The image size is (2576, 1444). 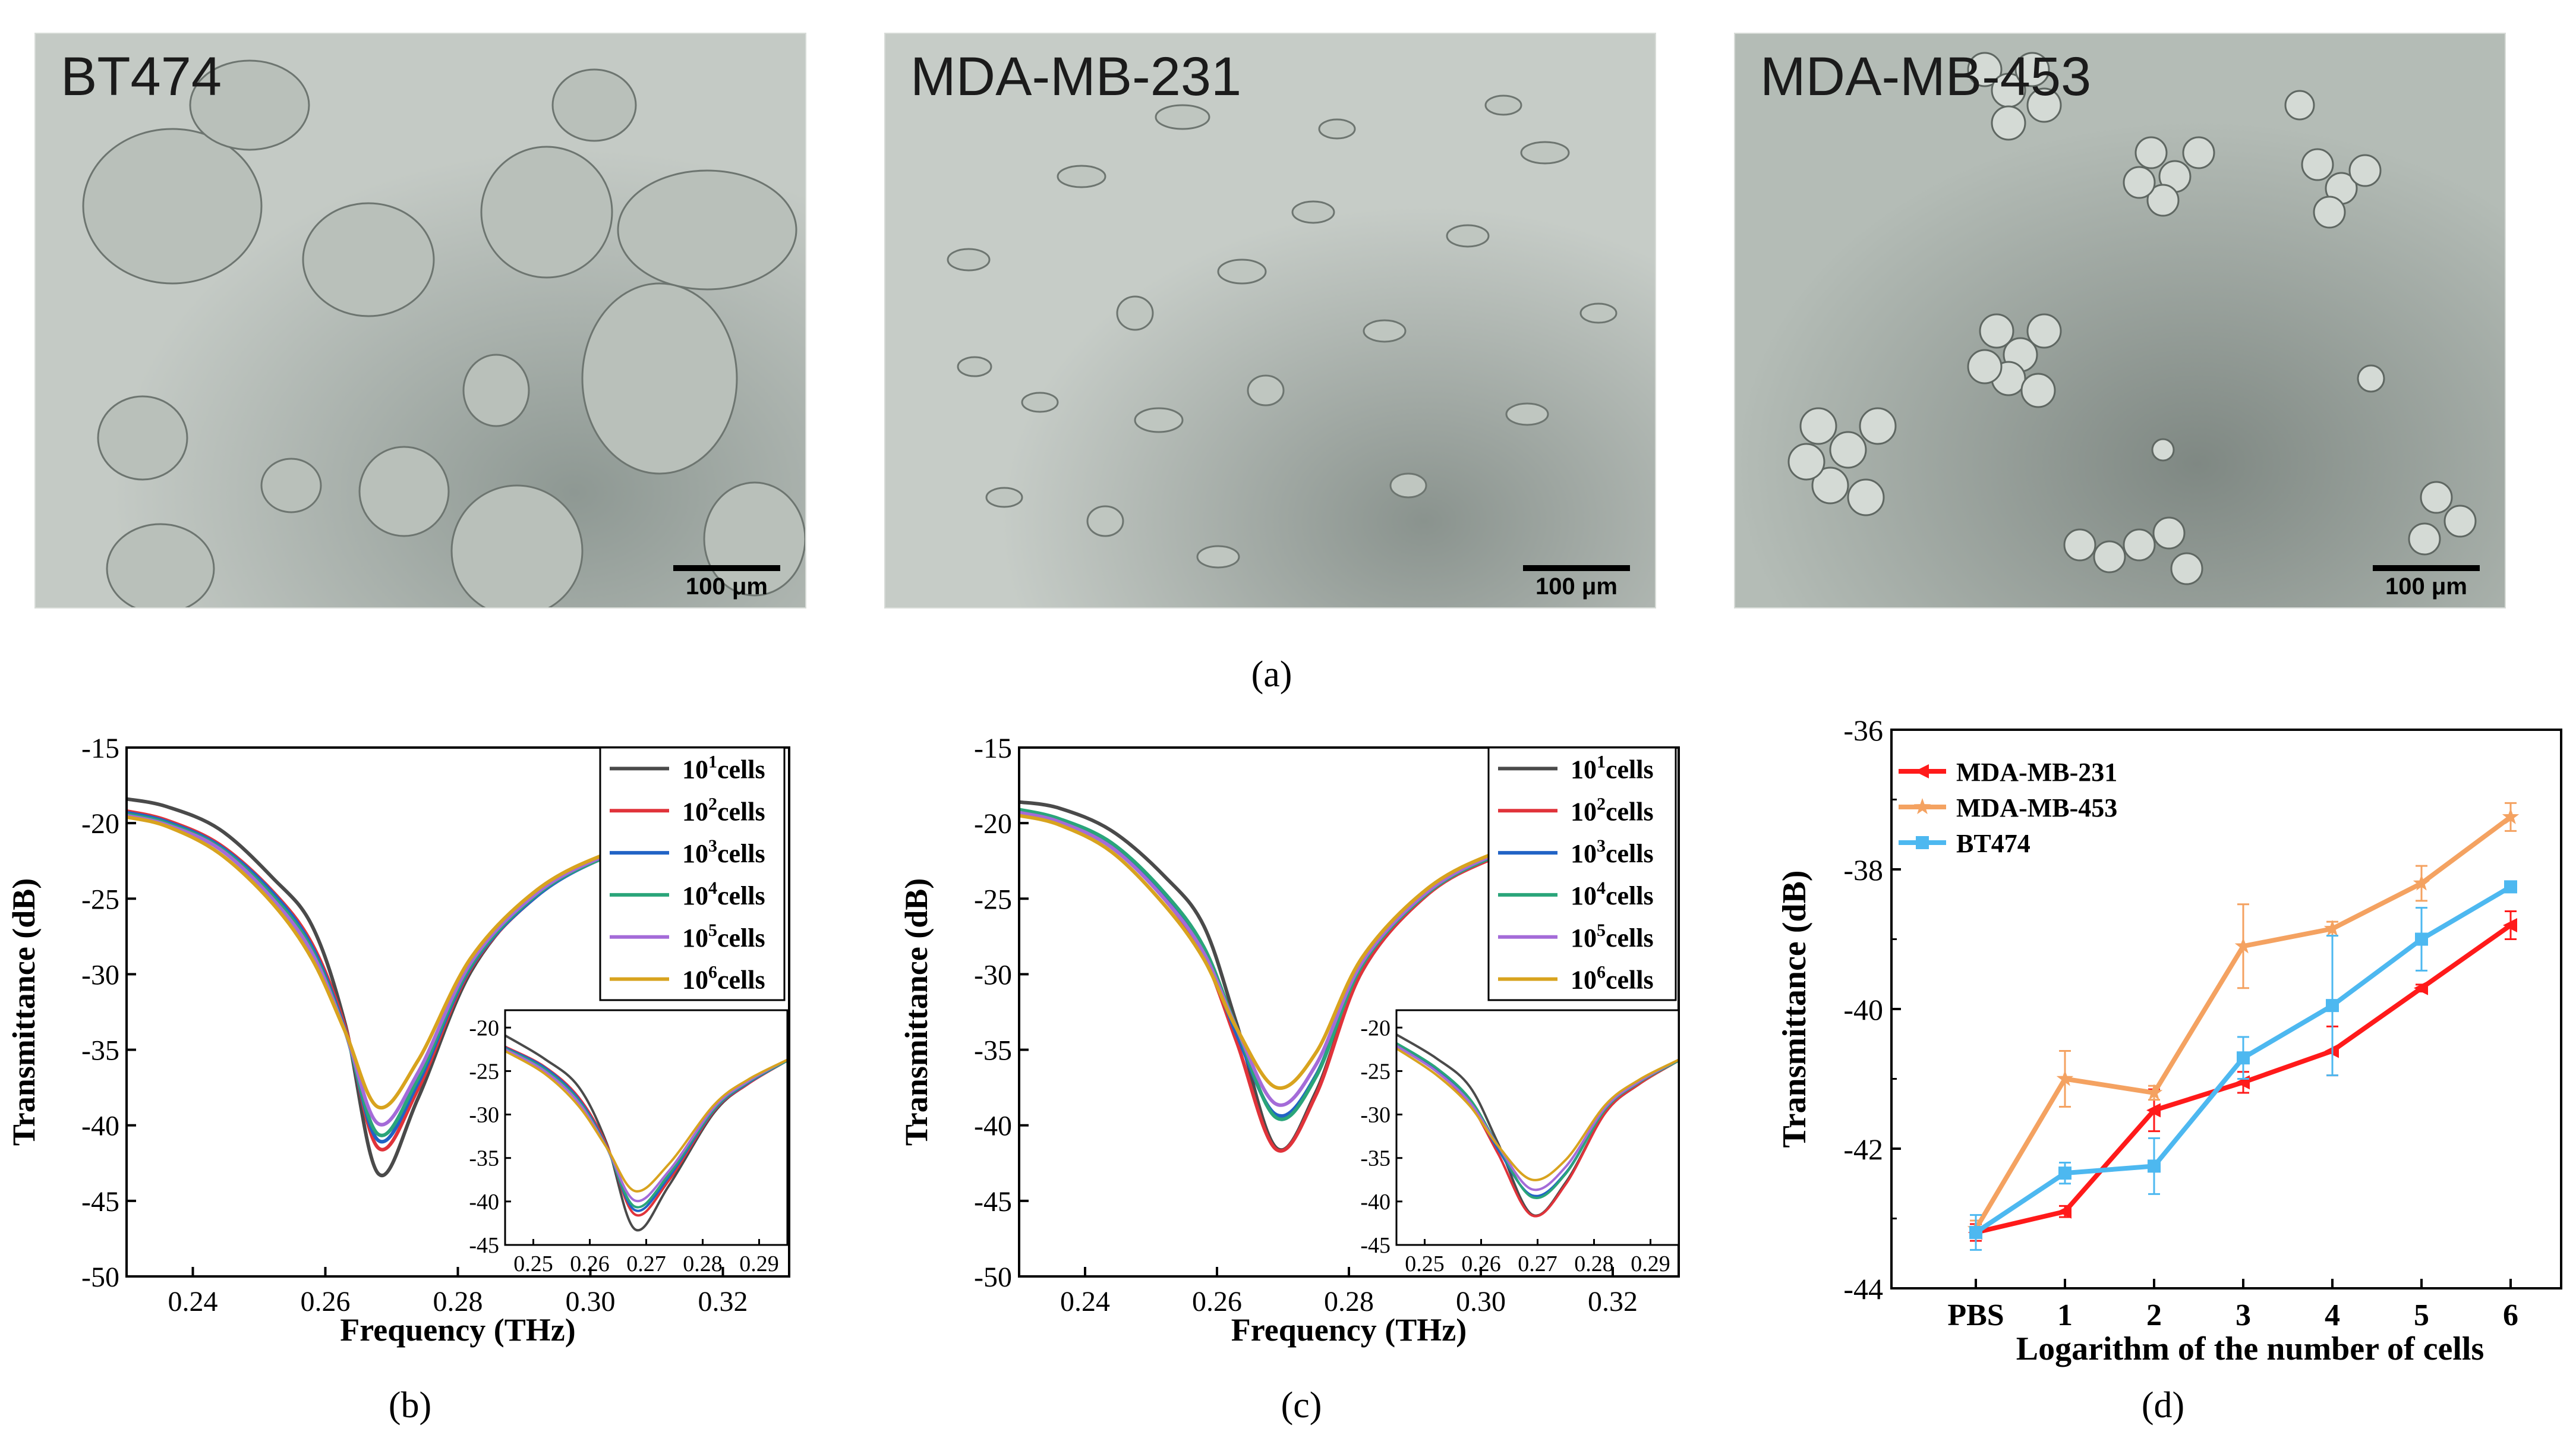 I want to click on inset-x-tick-label: 0.27, so click(x=1538, y=1263).